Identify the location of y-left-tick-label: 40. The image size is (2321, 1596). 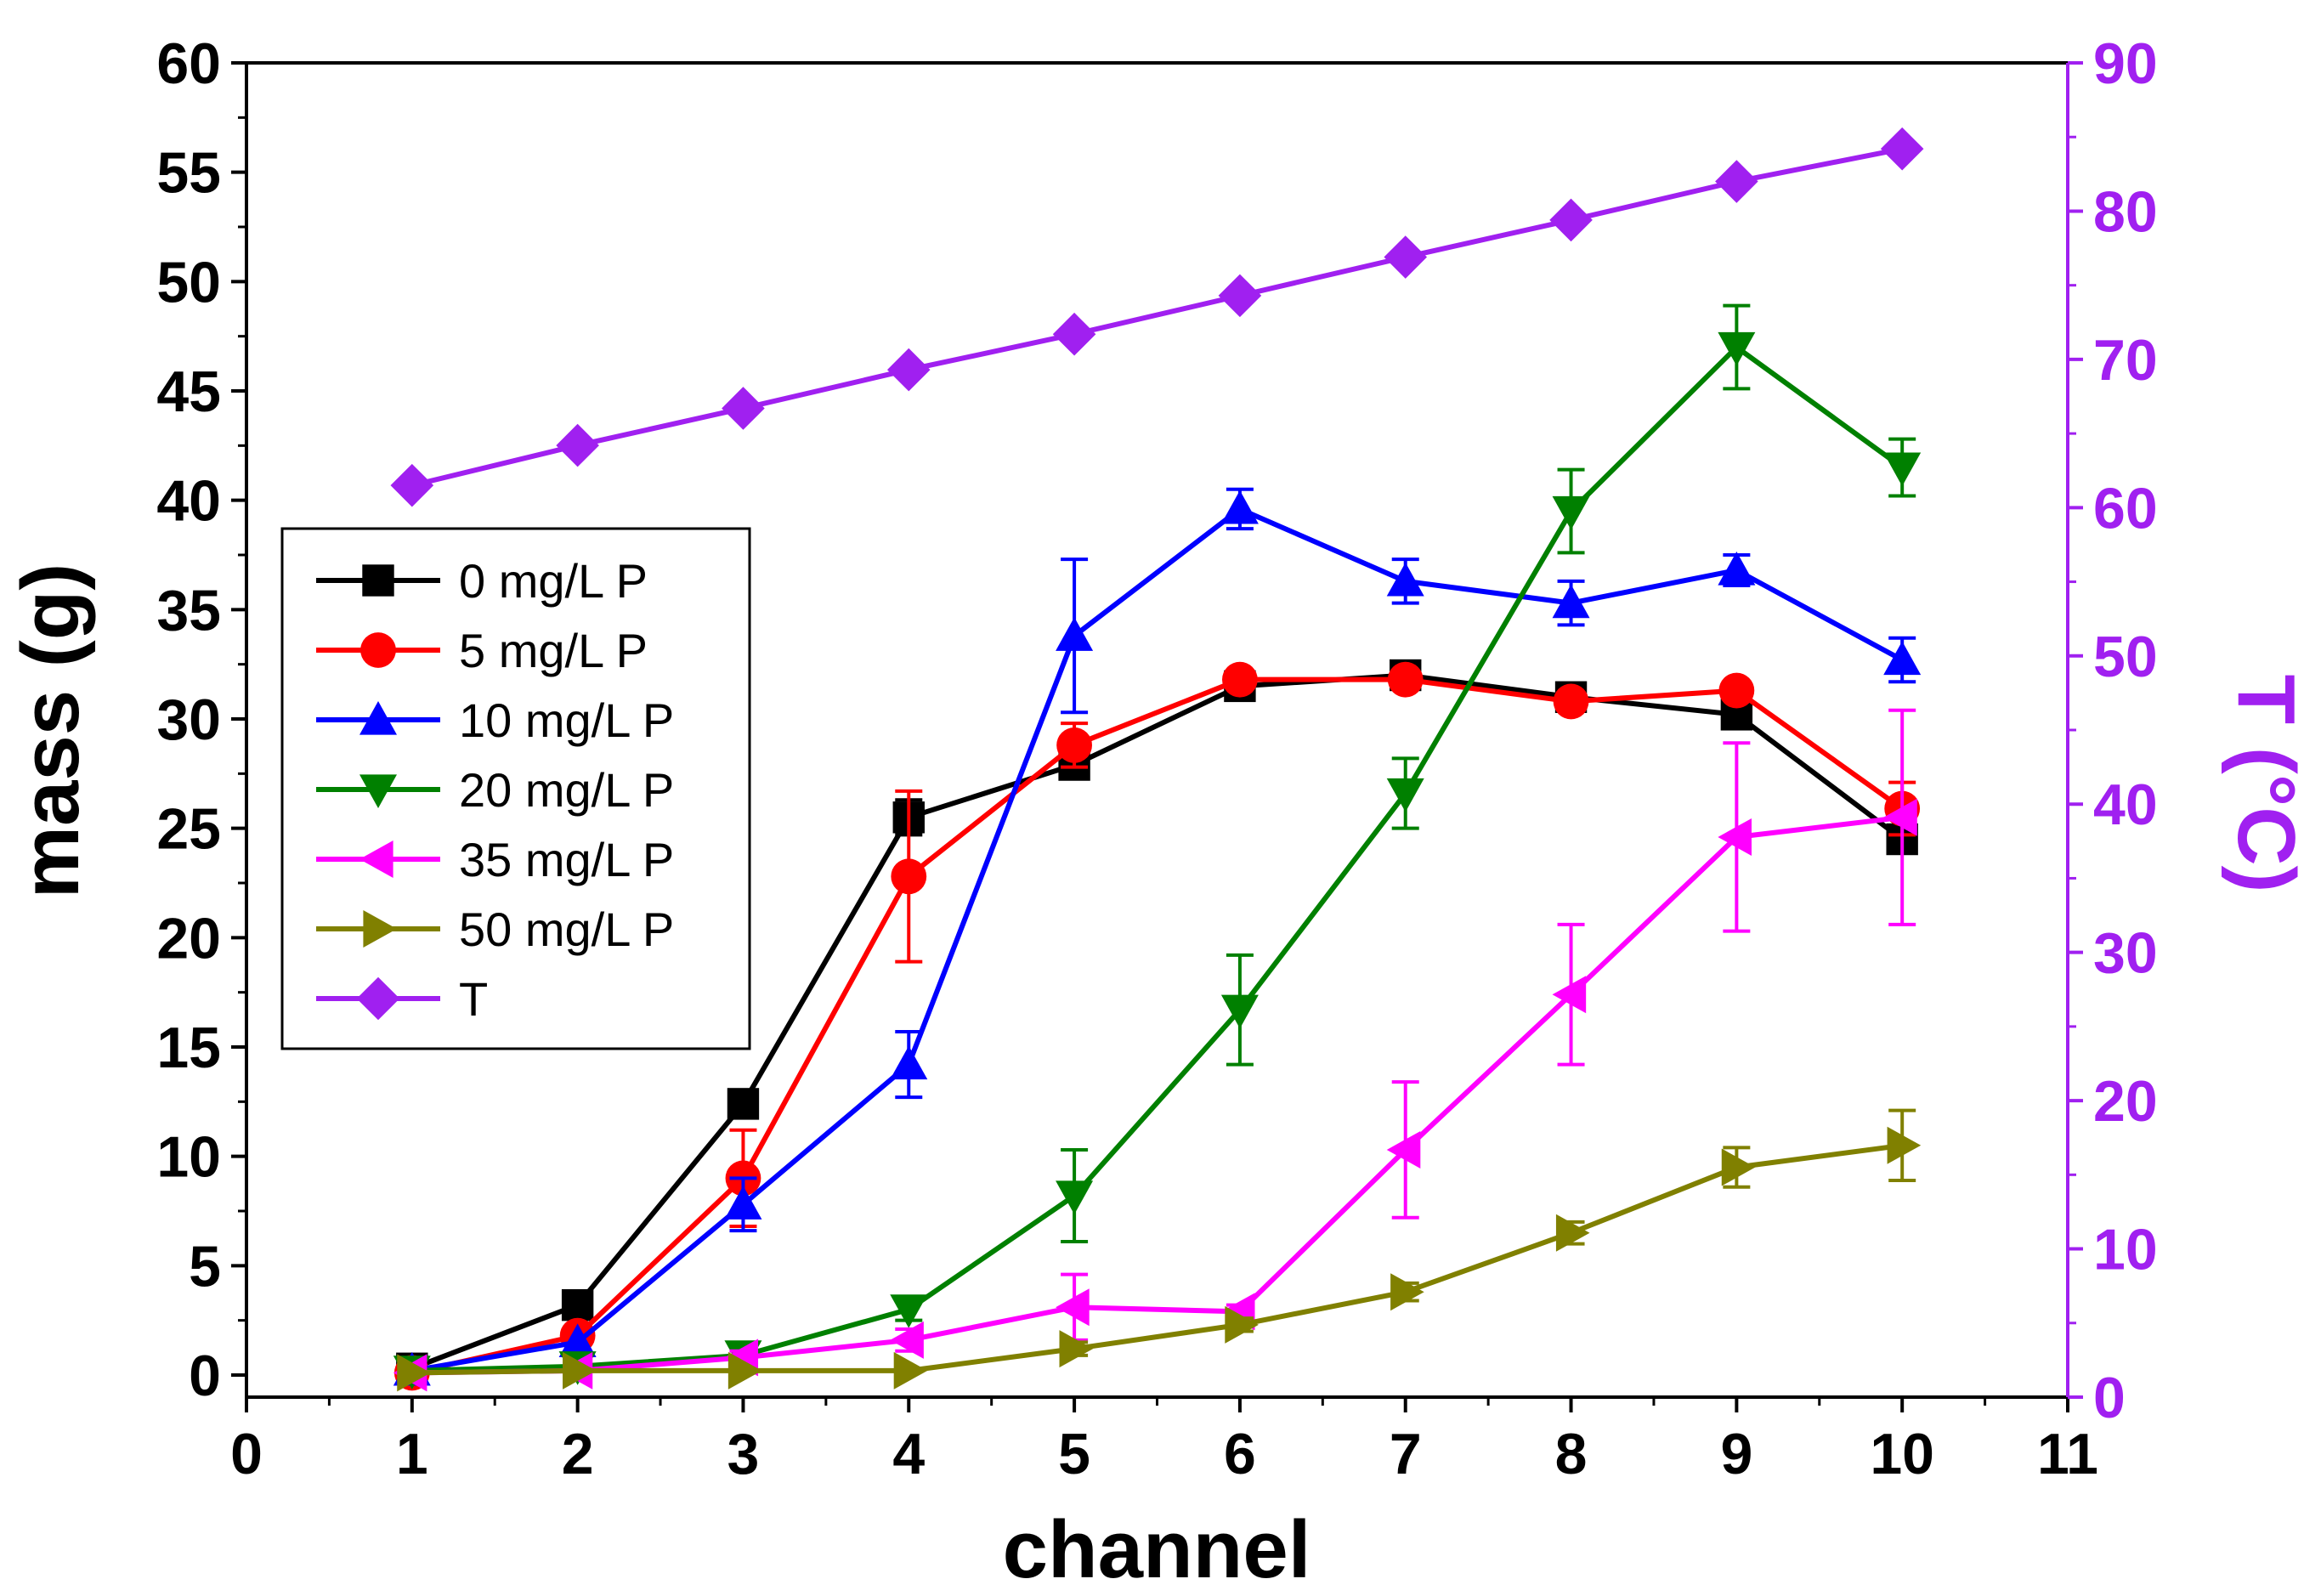
(188, 502).